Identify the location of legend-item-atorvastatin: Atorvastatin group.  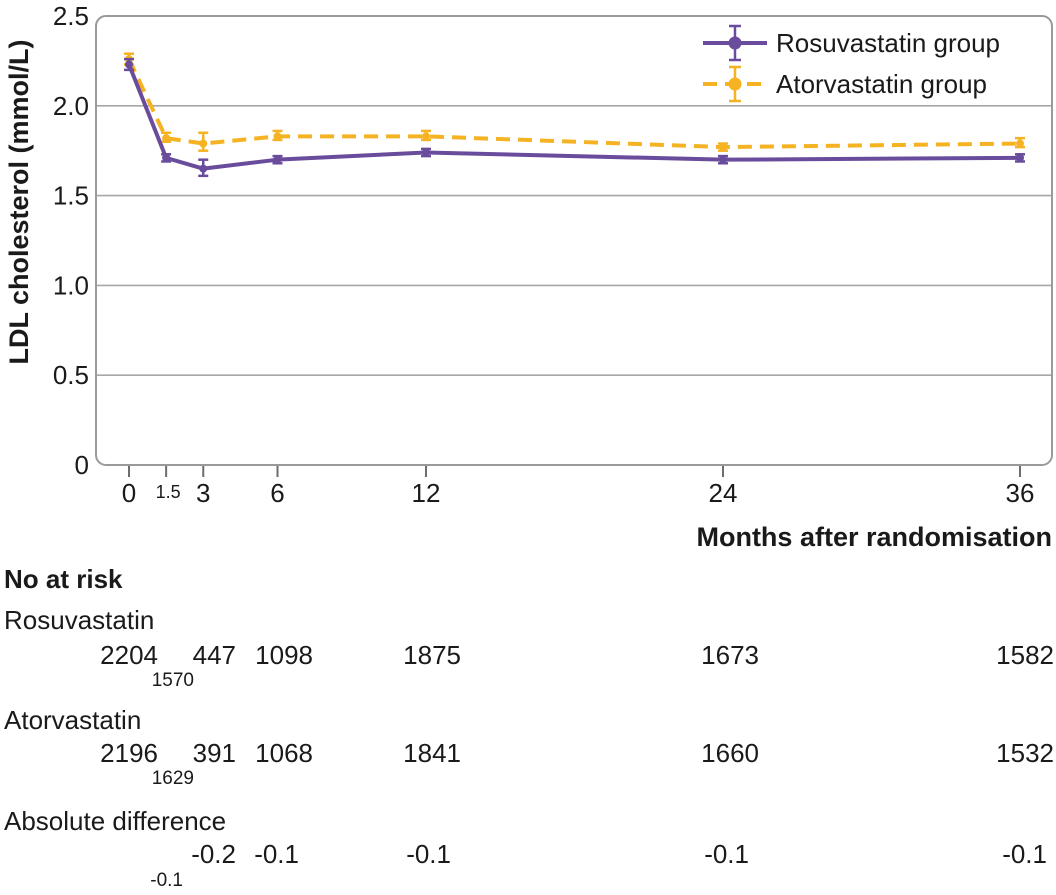
(845, 84).